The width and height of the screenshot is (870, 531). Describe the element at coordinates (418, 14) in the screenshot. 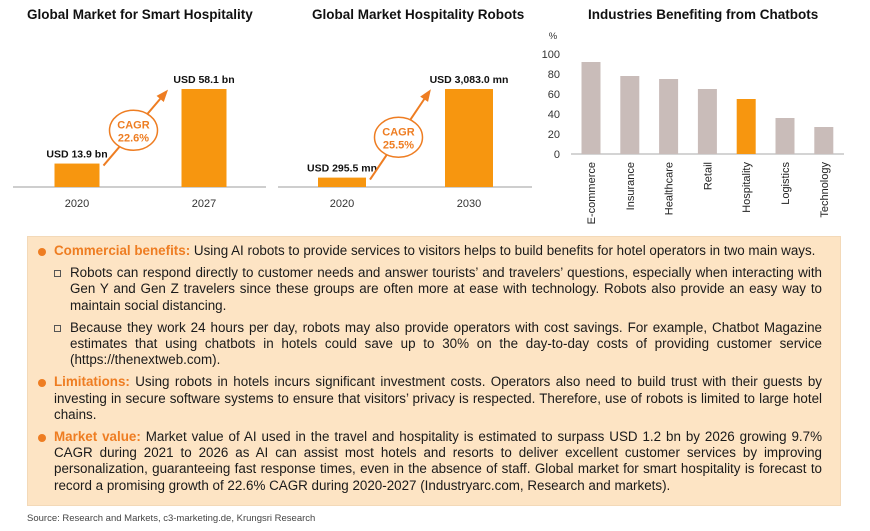

I see `chart2-title: Global Market Hospitality Robots` at that location.